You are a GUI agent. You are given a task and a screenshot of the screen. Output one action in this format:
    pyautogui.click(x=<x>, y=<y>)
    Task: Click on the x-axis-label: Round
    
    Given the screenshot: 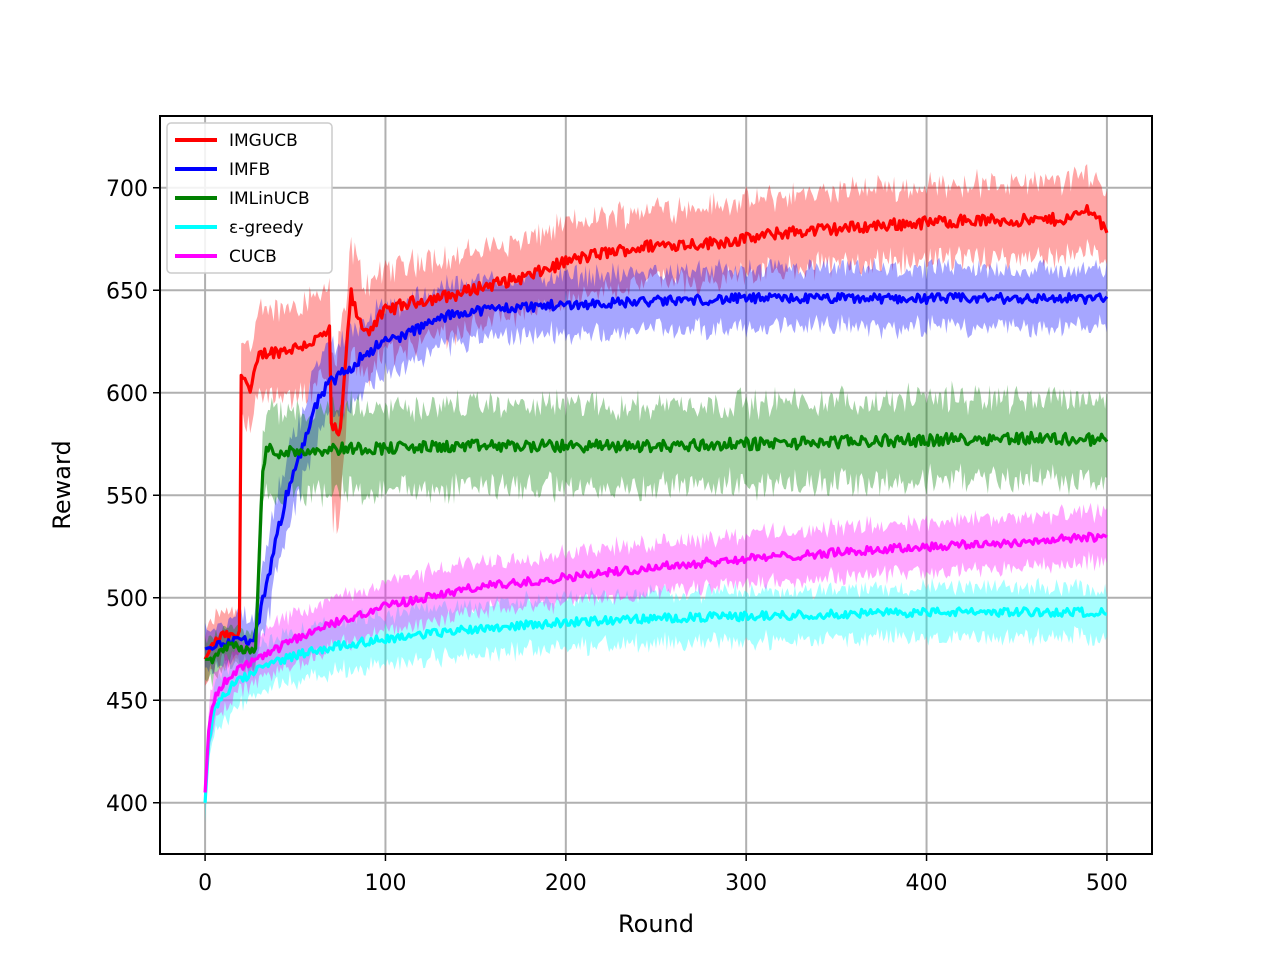 What is the action you would take?
    pyautogui.click(x=656, y=924)
    